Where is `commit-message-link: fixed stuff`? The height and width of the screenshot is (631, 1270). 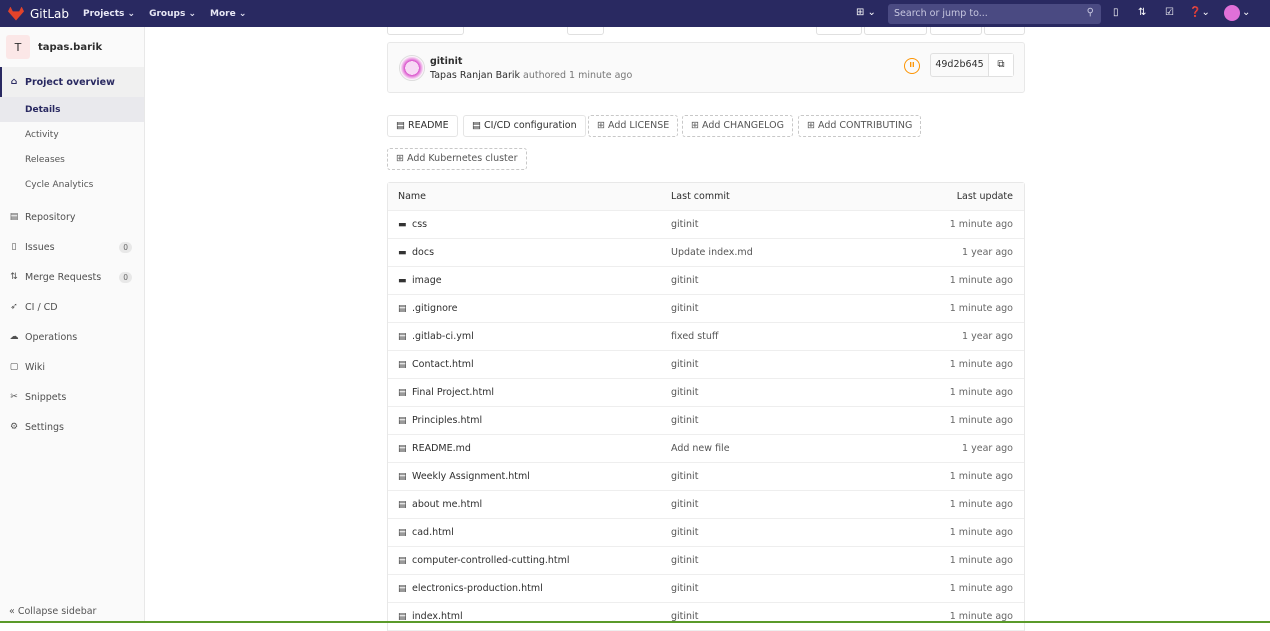
commit-message-link: fixed stuff is located at coordinates (695, 336).